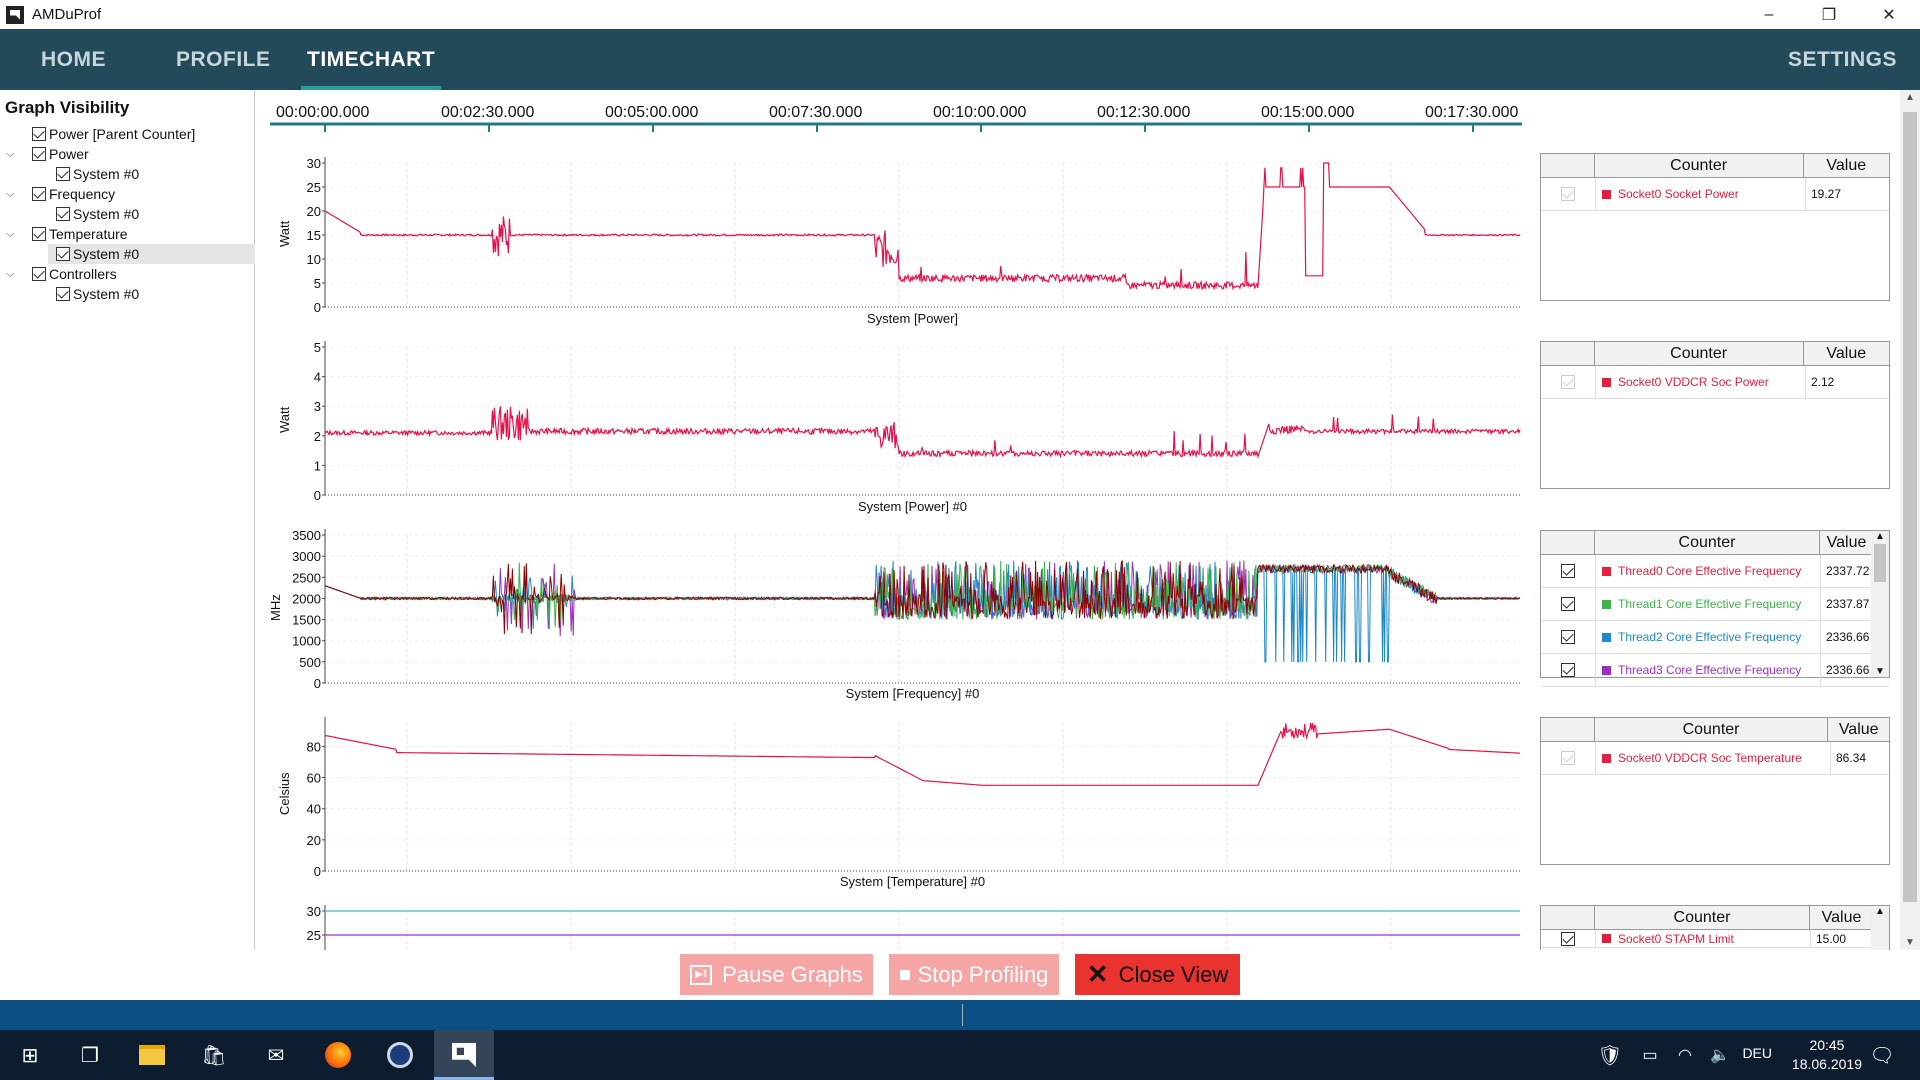 Image resolution: width=1920 pixels, height=1080 pixels. What do you see at coordinates (1720, 1055) in the screenshot?
I see `volume-icon: 🔈` at bounding box center [1720, 1055].